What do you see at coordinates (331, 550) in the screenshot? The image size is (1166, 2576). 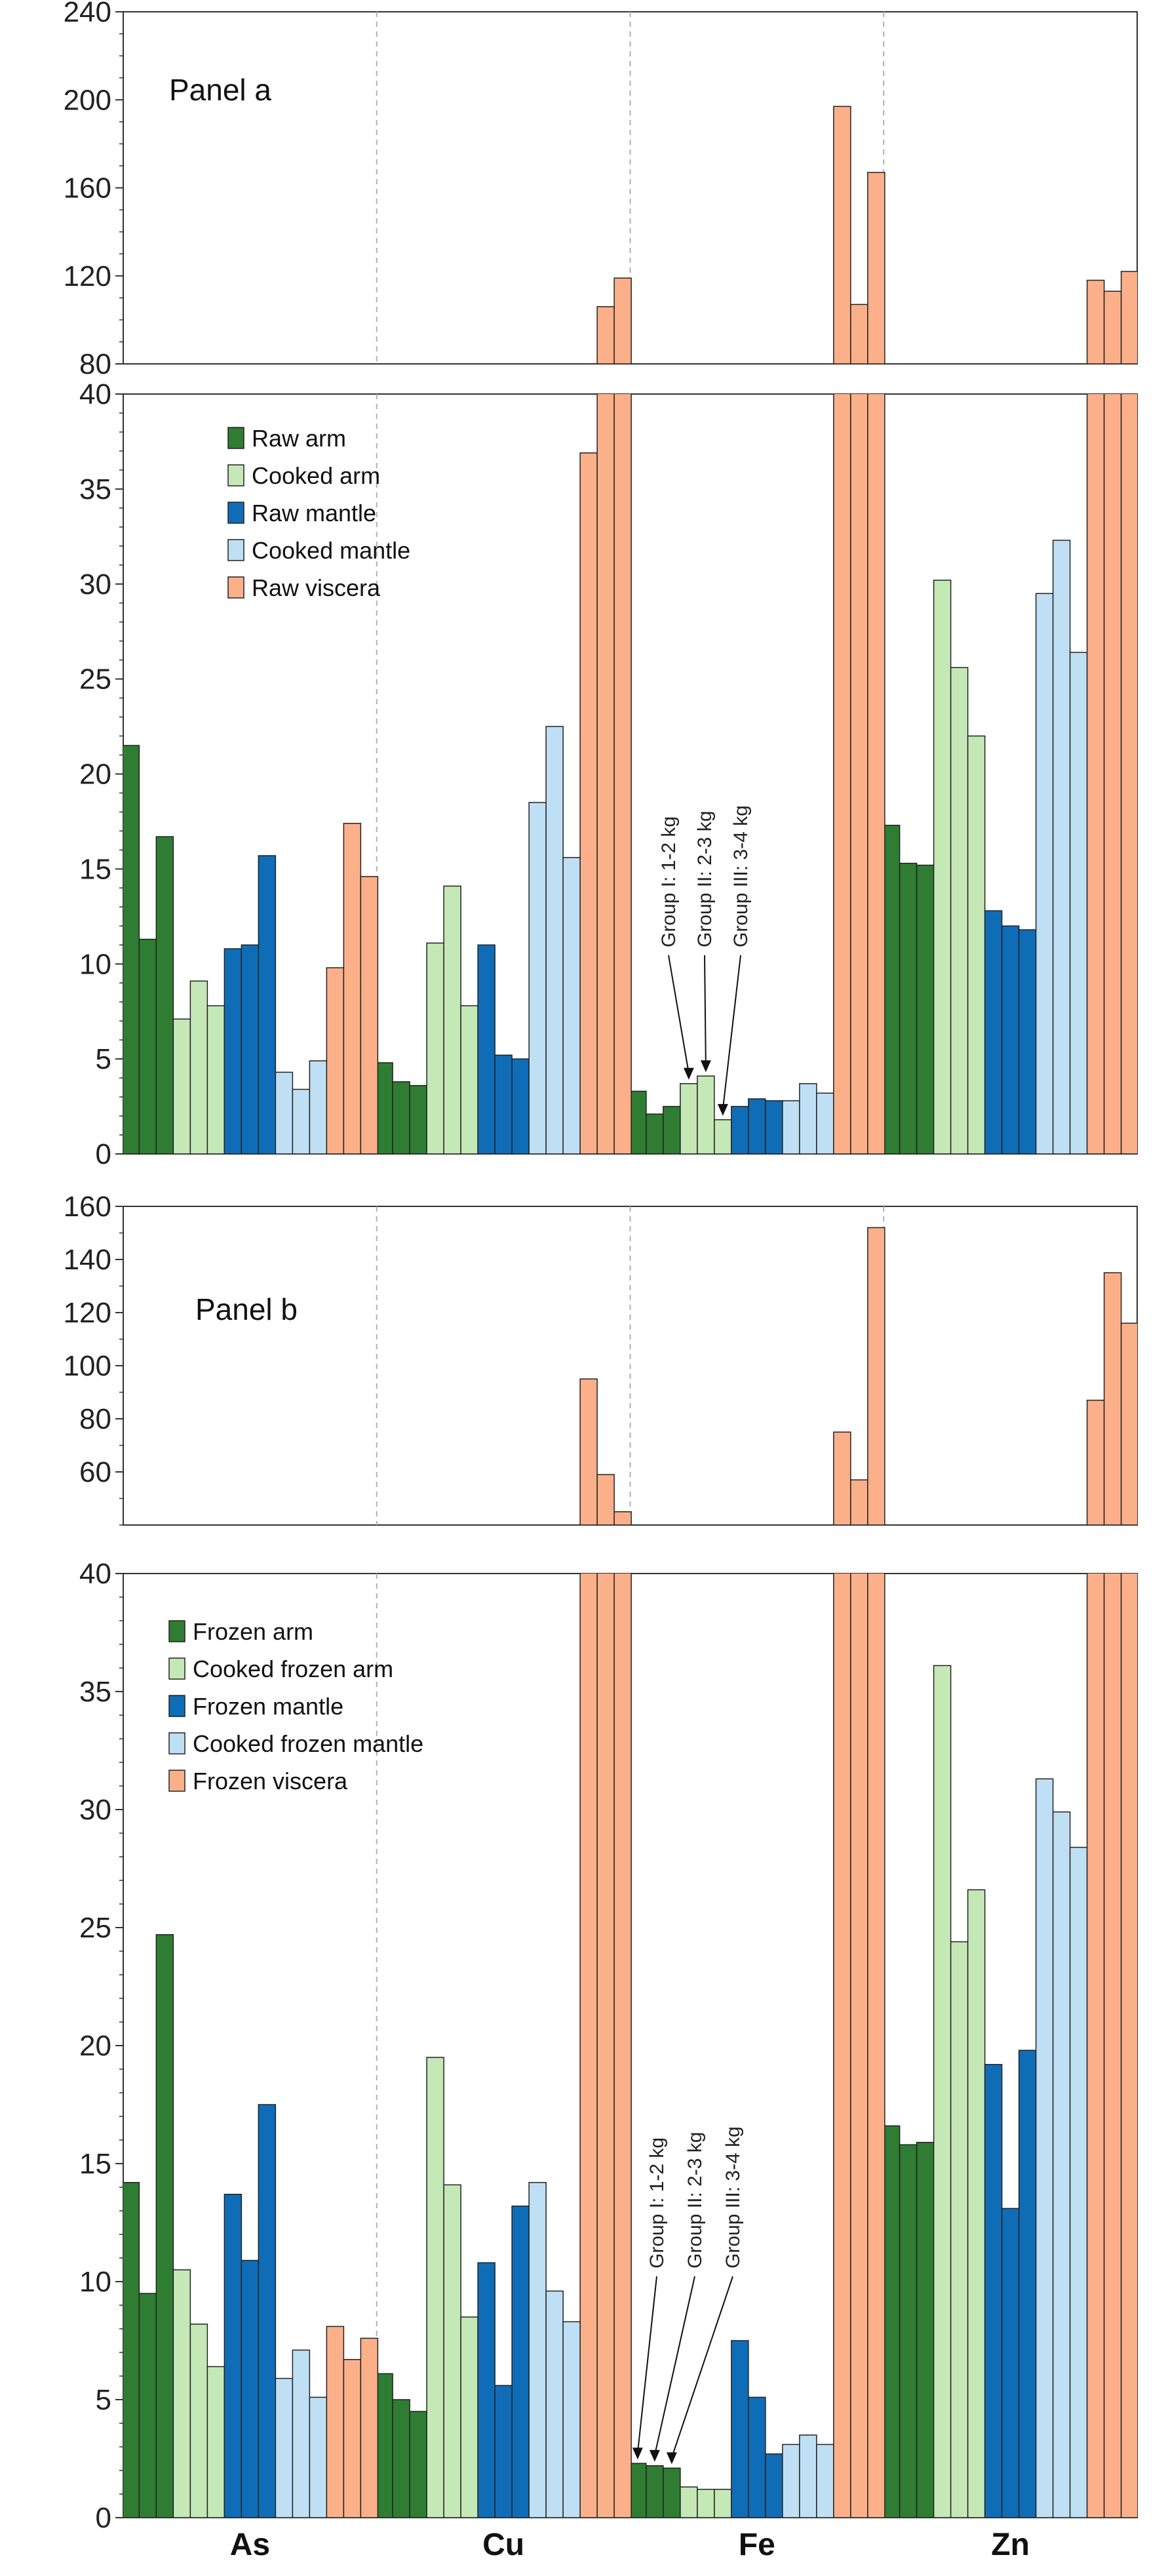 I see `legend-label: Cooked mantle` at bounding box center [331, 550].